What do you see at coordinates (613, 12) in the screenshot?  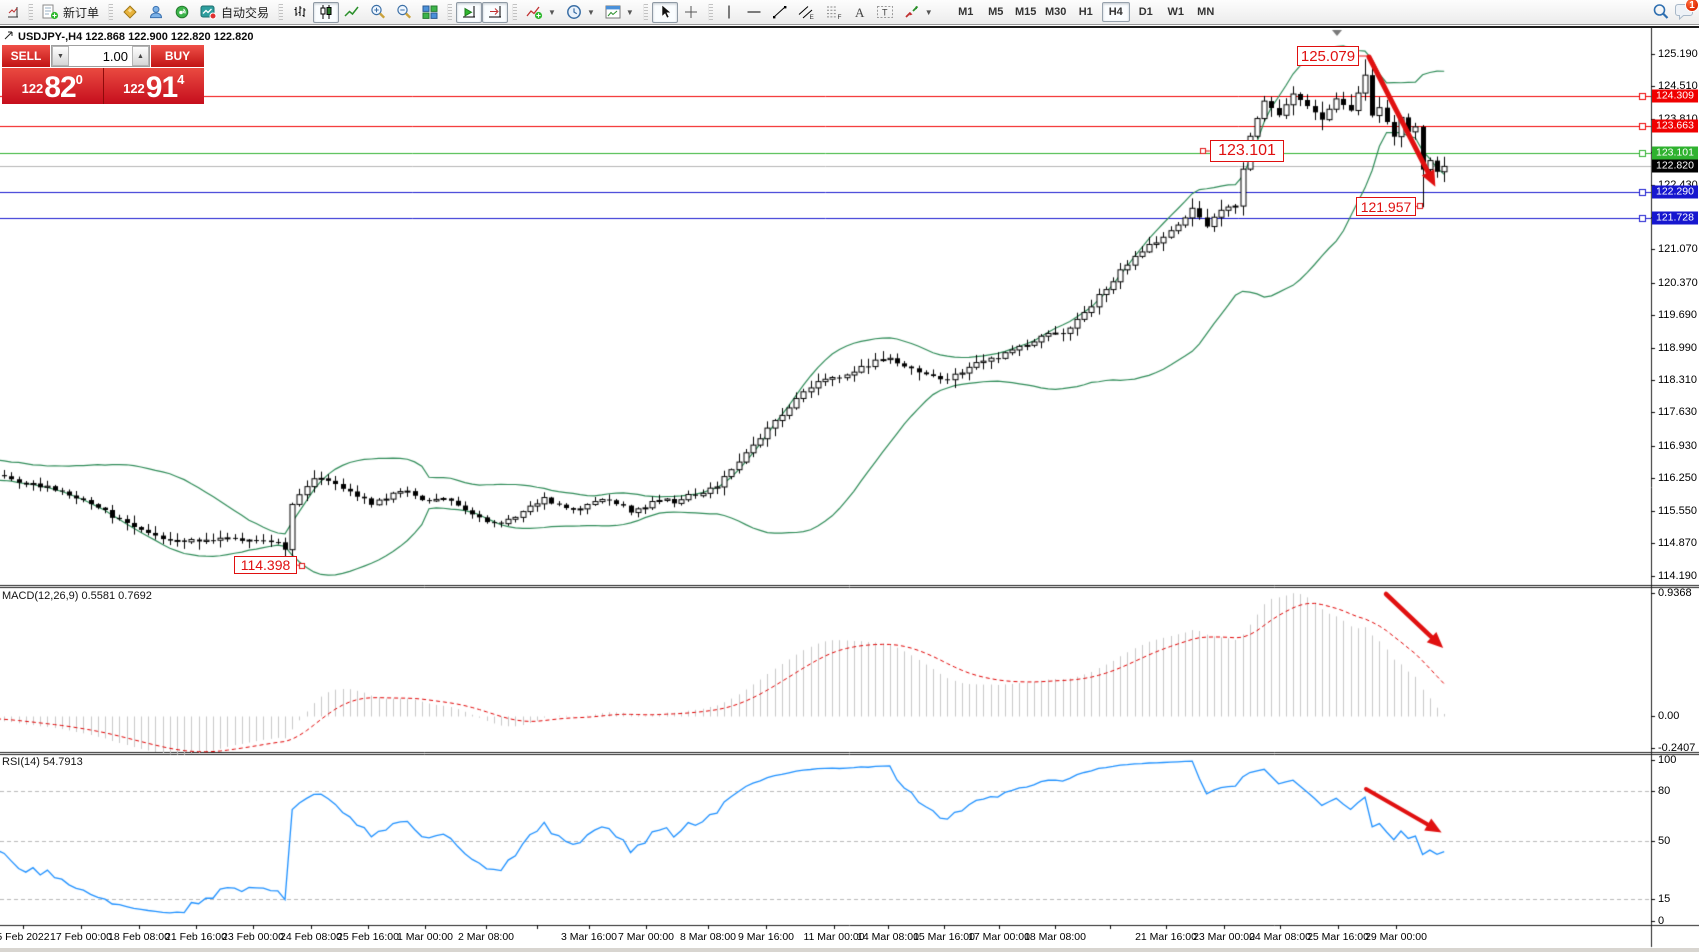 I see `templates-icon` at bounding box center [613, 12].